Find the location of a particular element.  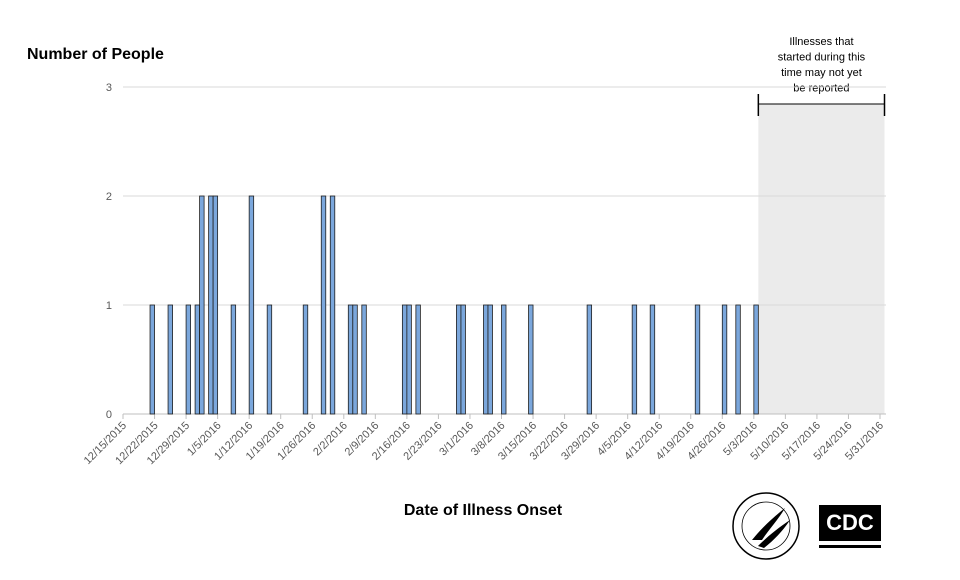

cdc-logo-text: CDC is located at coordinates (850, 522).